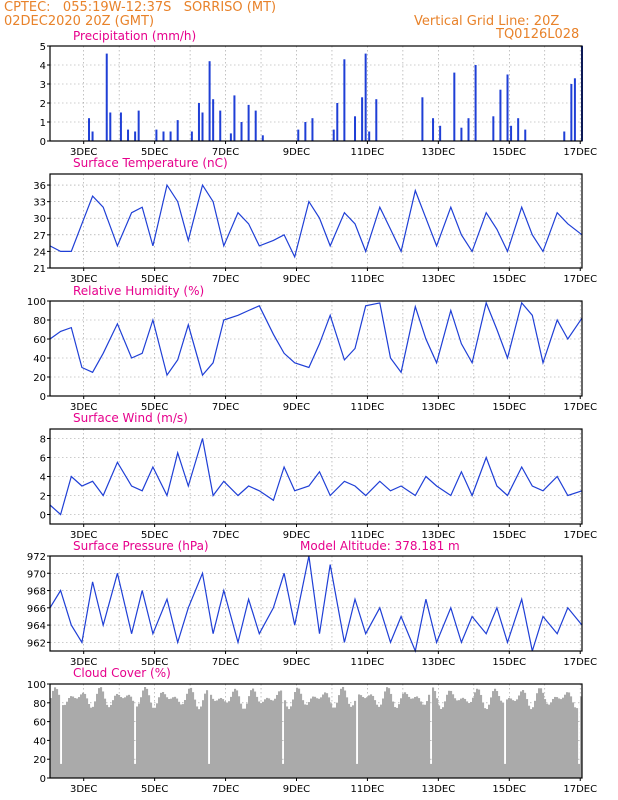 Image resolution: width=618 pixels, height=800 pixels. Describe the element at coordinates (438, 789) in the screenshot. I see `x-tick-label: 13DEC` at that location.